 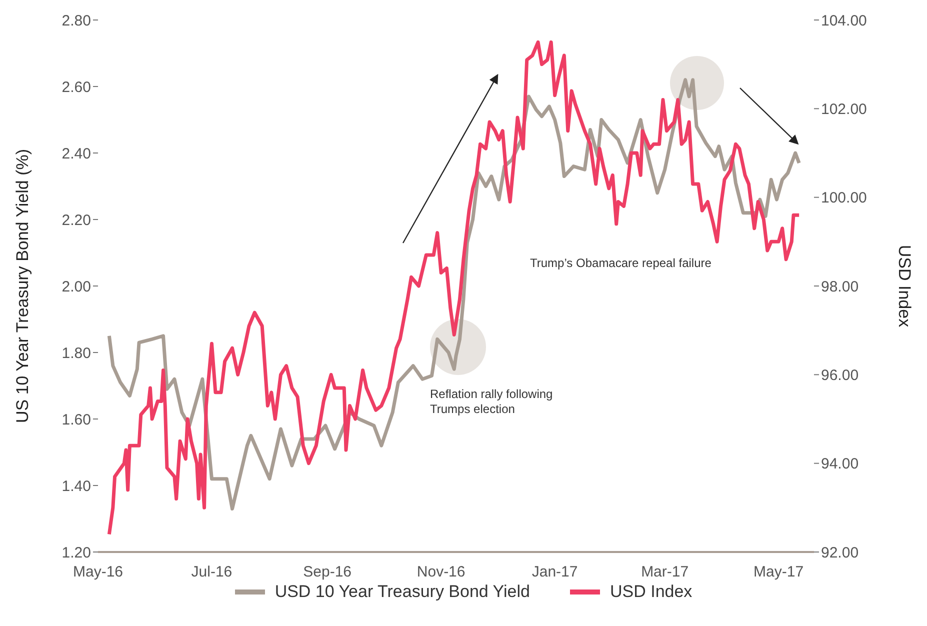 I want to click on y-axis-title: US 10 Year Treasury Bond Yield (%), so click(x=22, y=286).